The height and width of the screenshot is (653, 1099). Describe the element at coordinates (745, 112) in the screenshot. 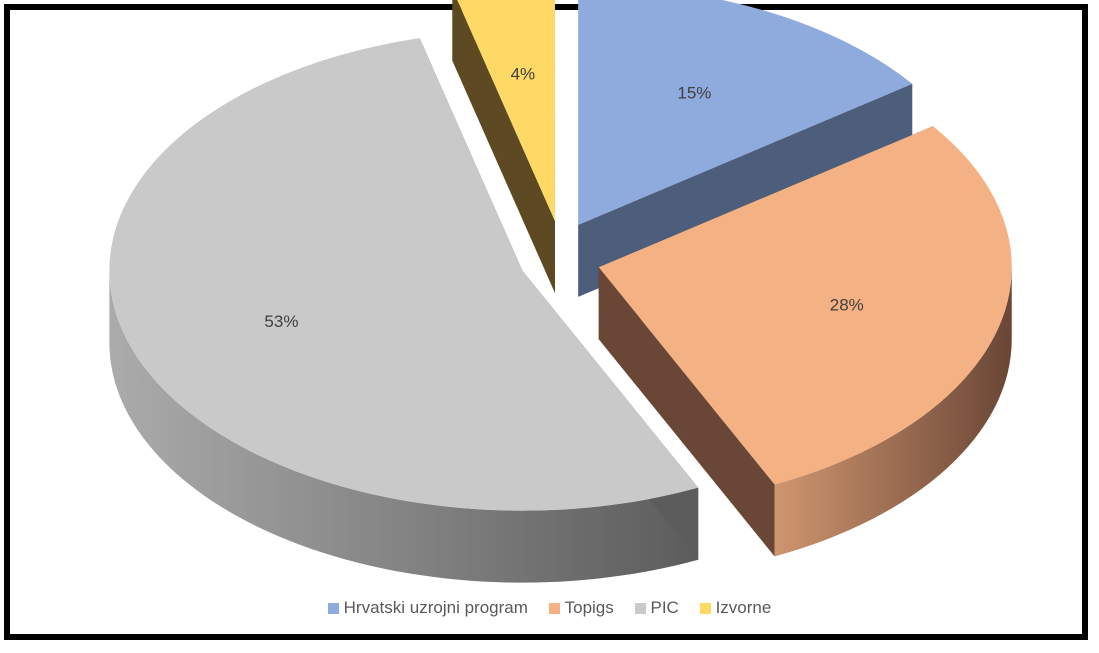

I see `slice-hrvatski` at that location.